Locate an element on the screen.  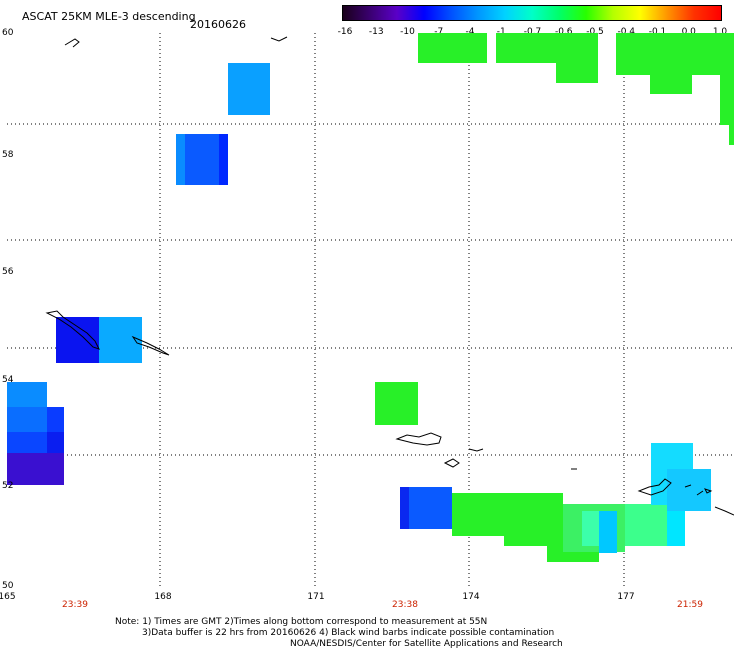
lat-label: 52 is located at coordinates (8, 486).